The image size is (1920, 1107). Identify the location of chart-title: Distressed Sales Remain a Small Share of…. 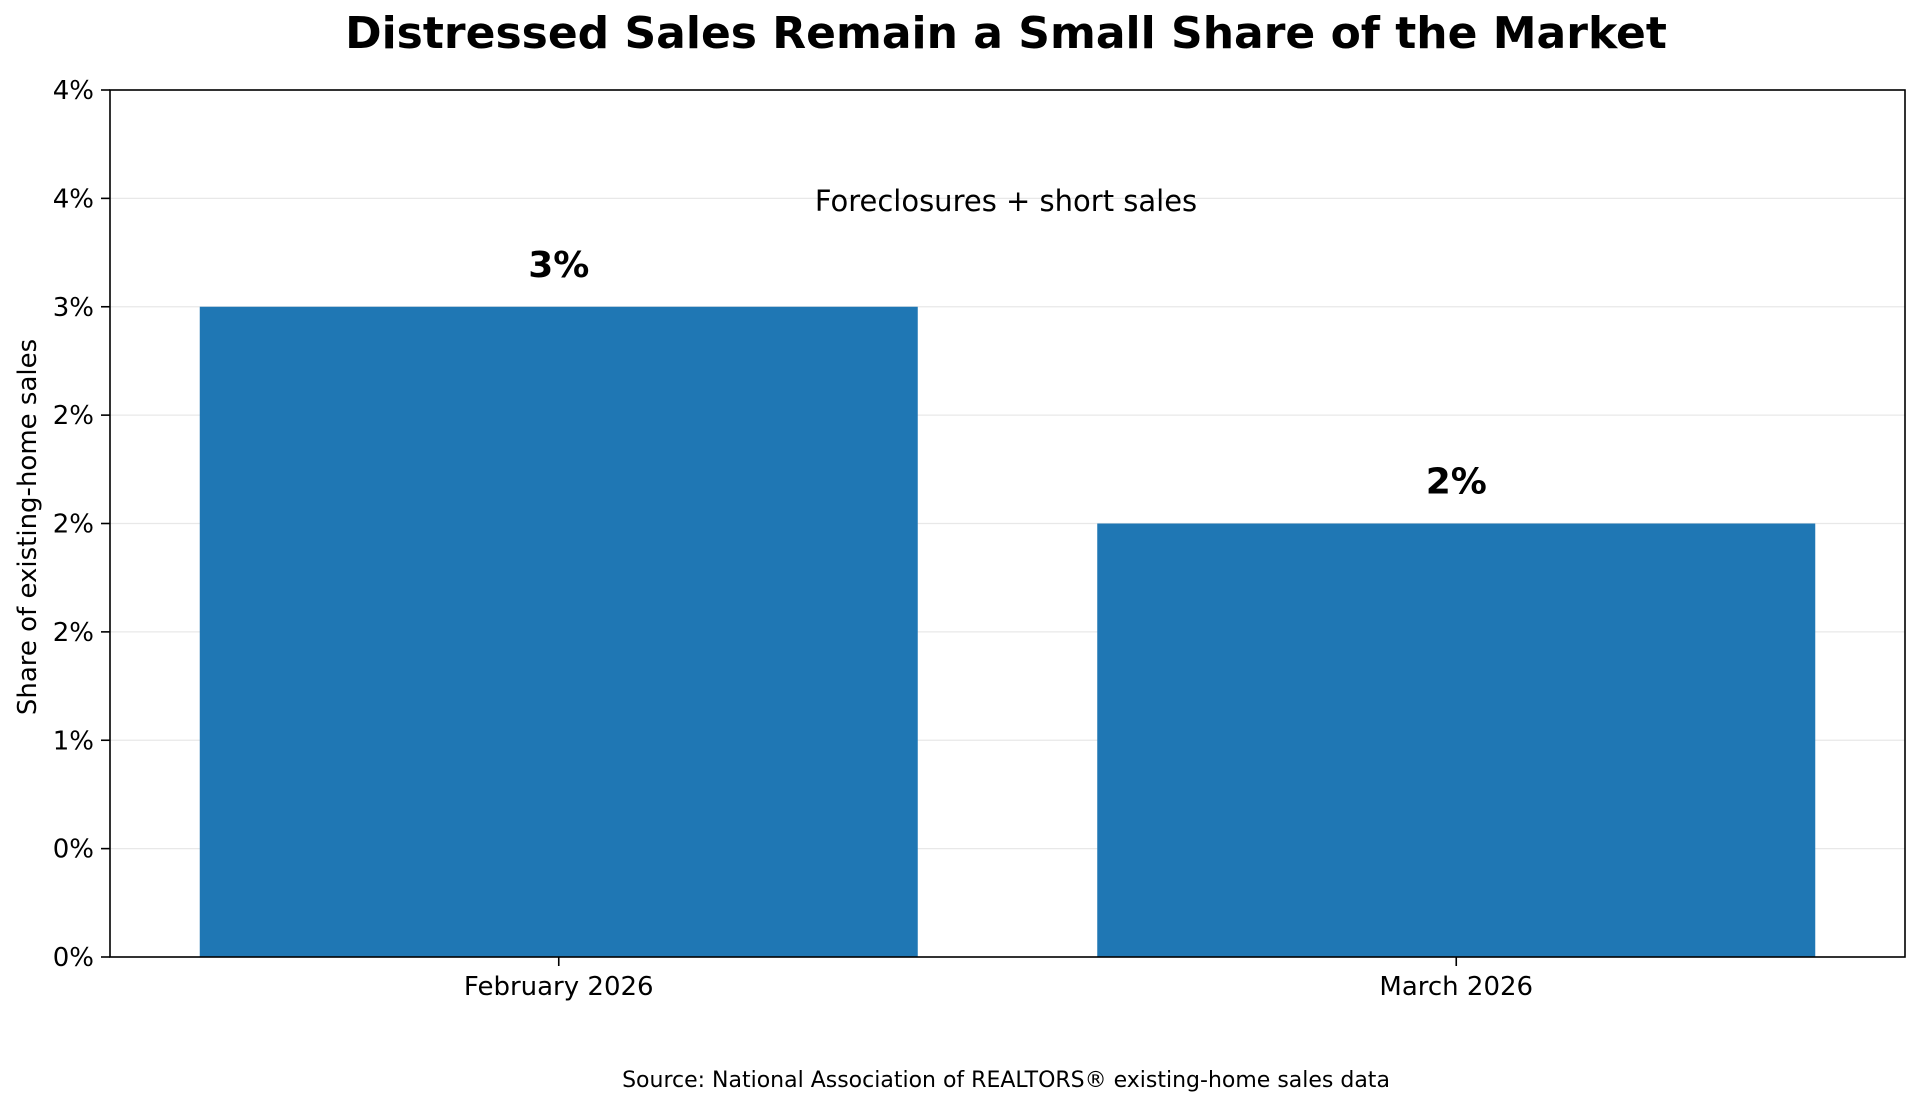
(1006, 33).